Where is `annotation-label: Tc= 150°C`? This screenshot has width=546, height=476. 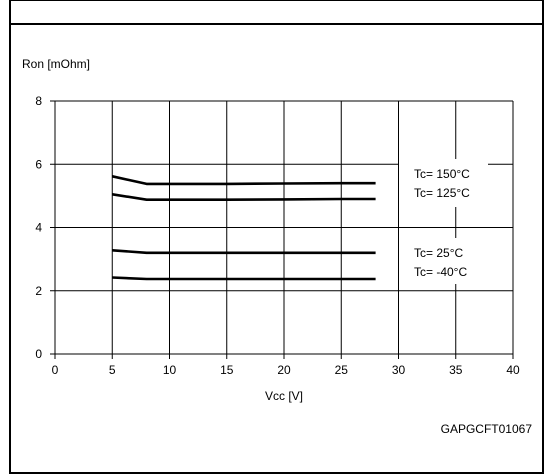 annotation-label: Tc= 150°C is located at coordinates (442, 174).